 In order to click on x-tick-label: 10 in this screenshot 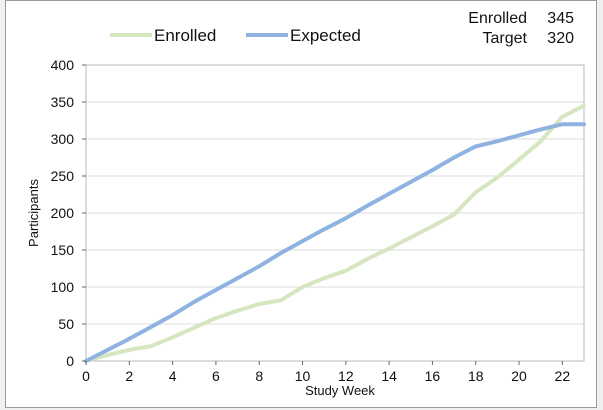, I will do `click(303, 376)`.